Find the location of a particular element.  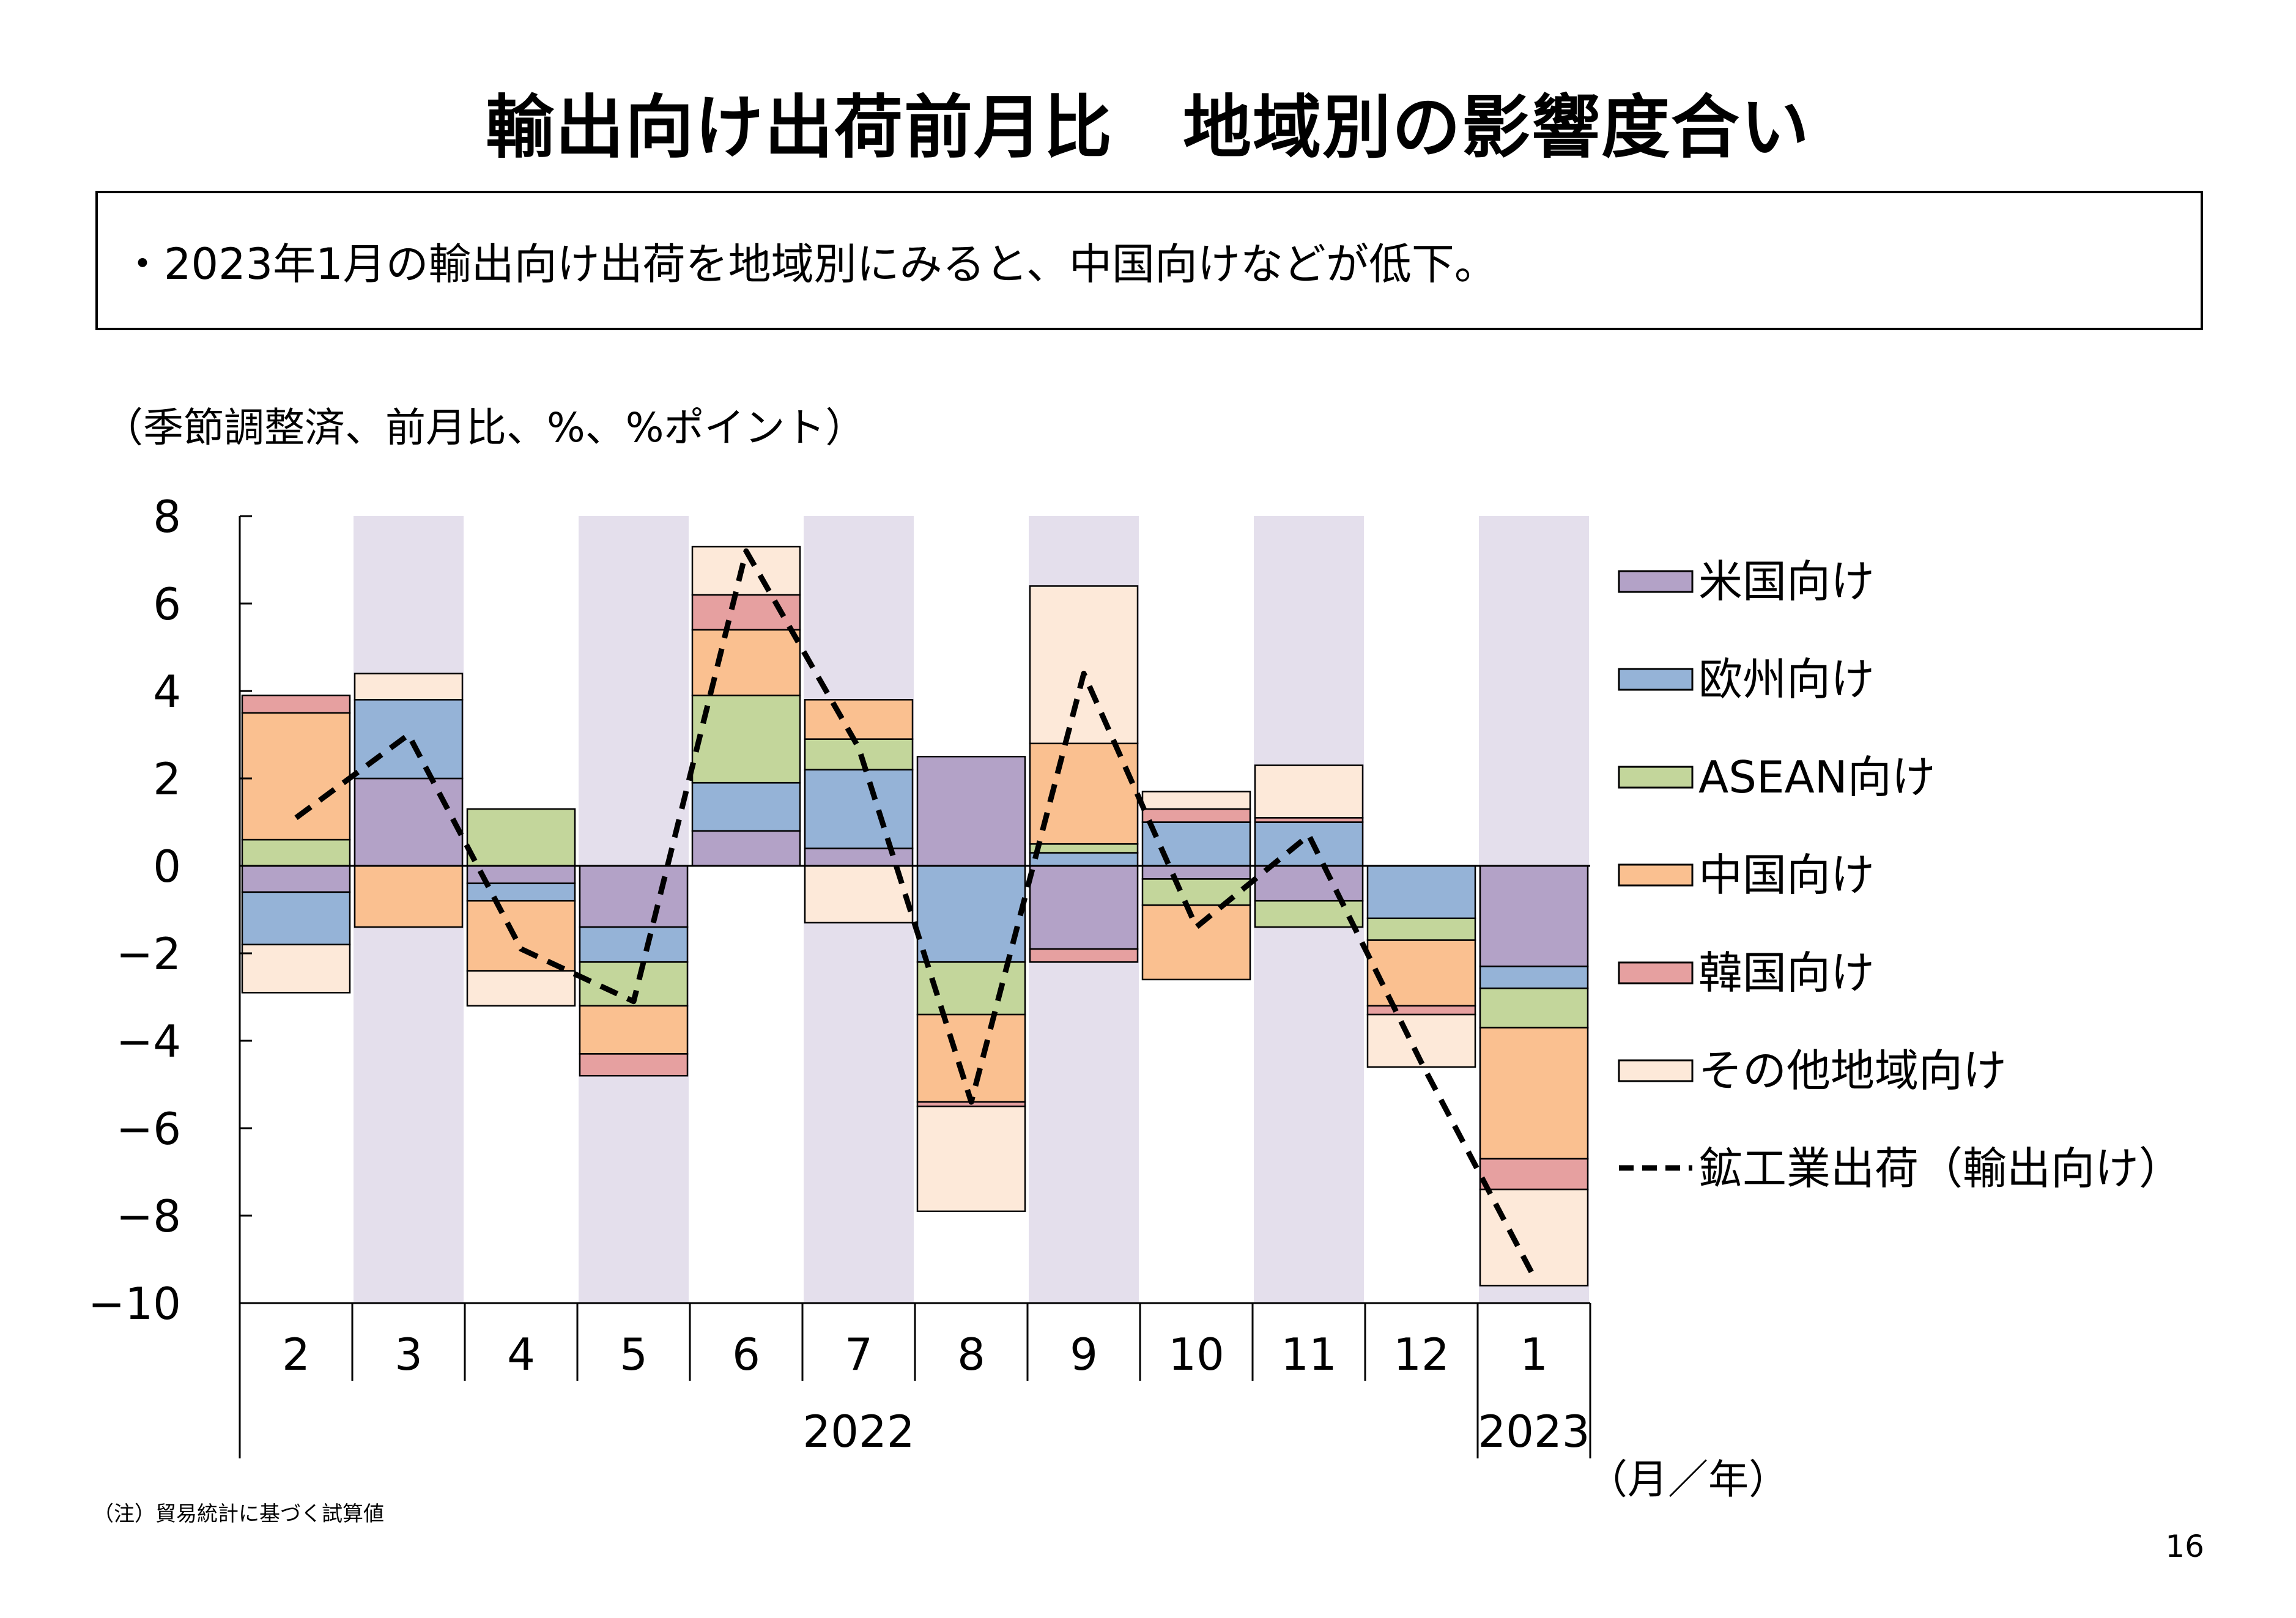

legend-swatch-usa is located at coordinates (1656, 582).